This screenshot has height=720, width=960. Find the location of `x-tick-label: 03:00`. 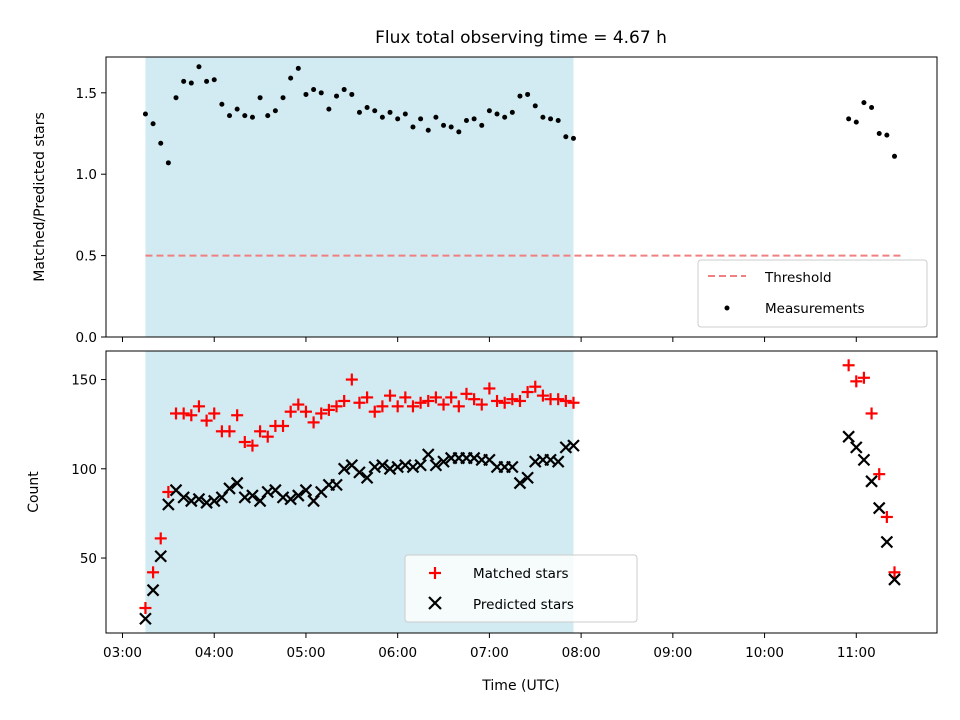

x-tick-label: 03:00 is located at coordinates (122, 653).